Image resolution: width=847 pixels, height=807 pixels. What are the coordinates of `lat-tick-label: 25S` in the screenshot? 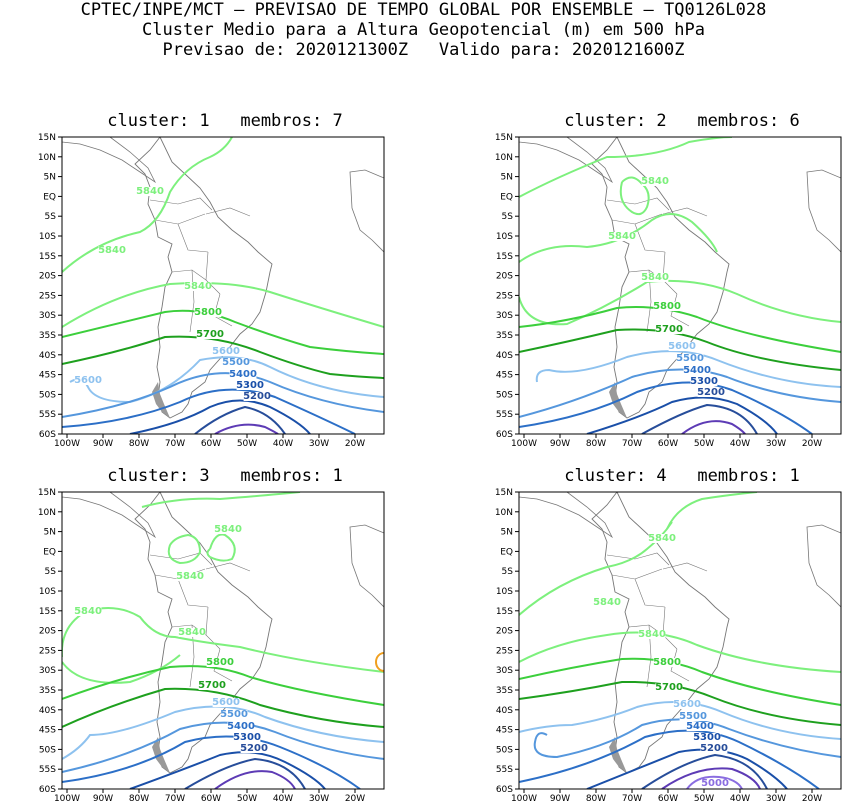 It's located at (47, 651).